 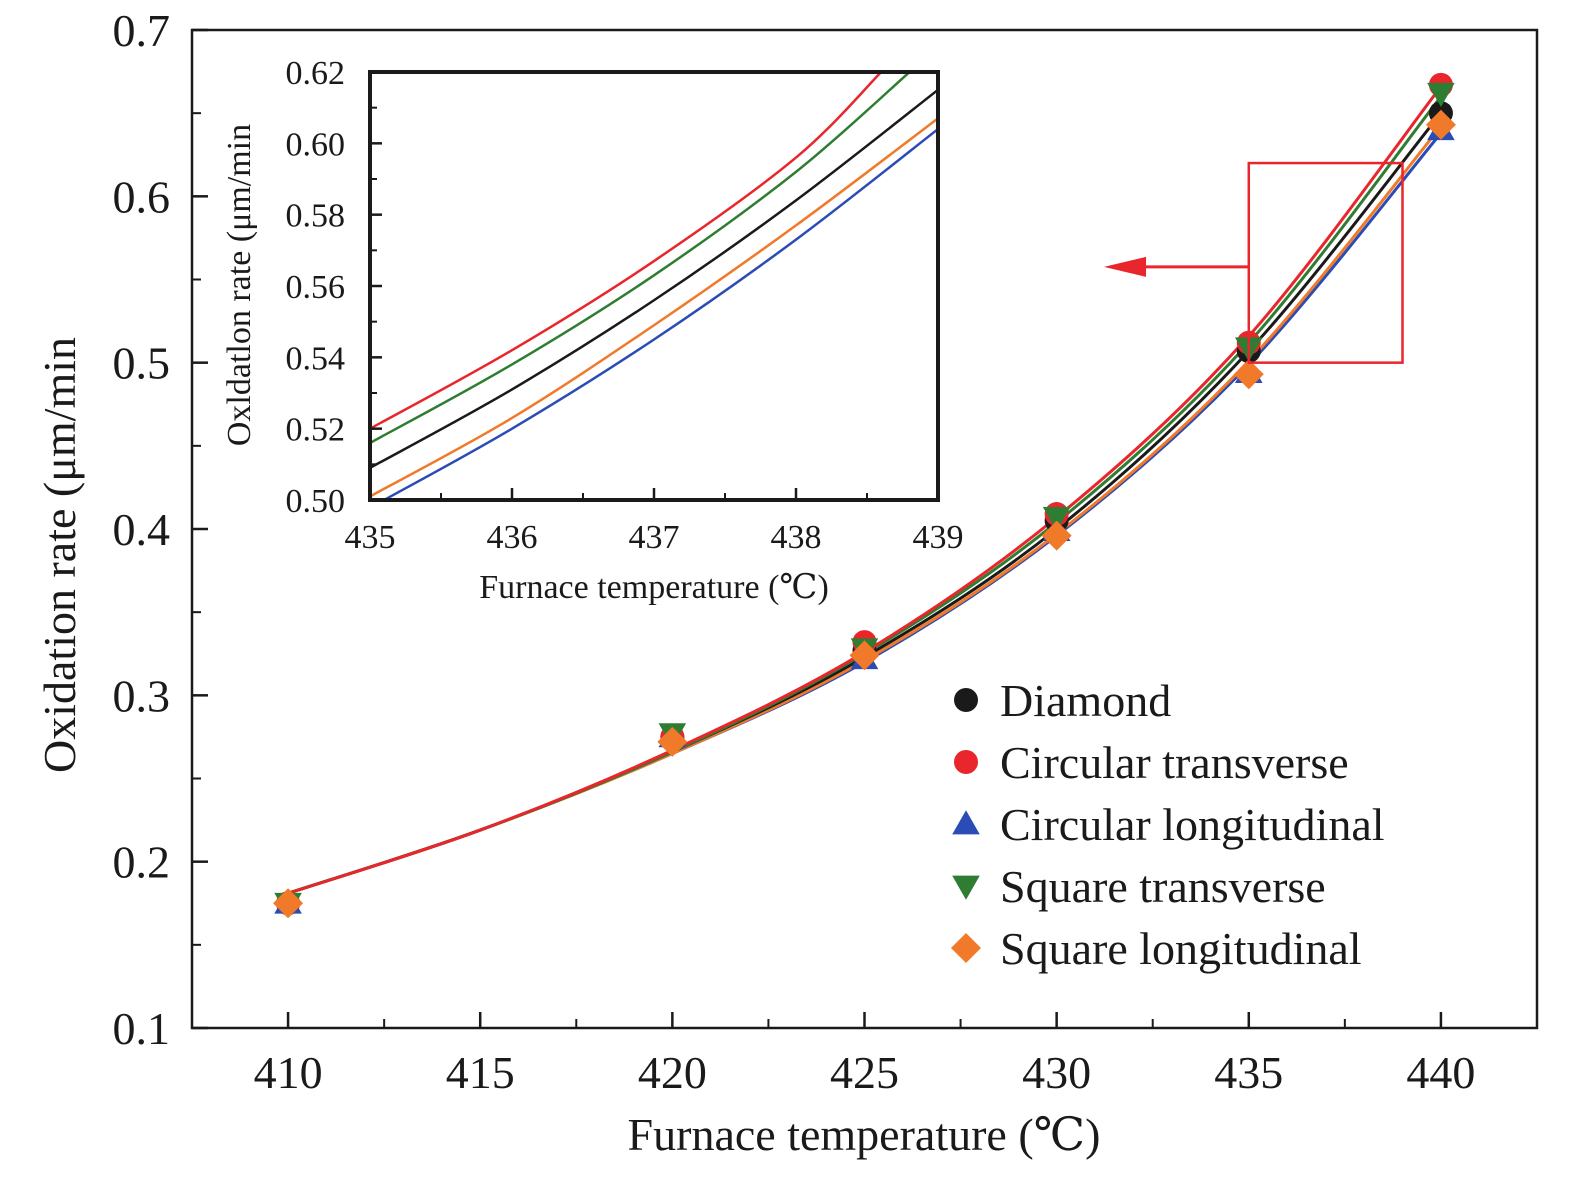 I want to click on zoom-box, so click(x=1325, y=262).